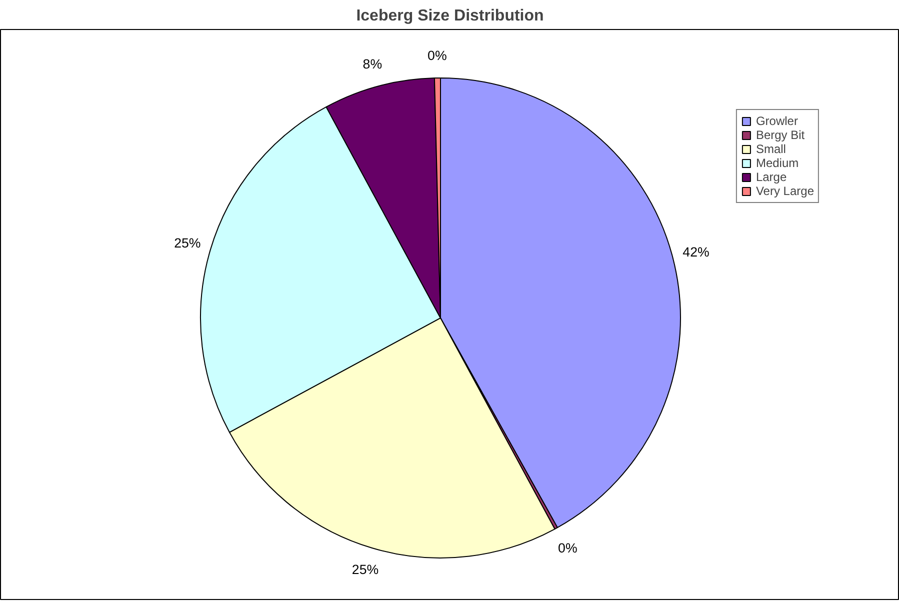  What do you see at coordinates (771, 177) in the screenshot?
I see `legend-label: Large` at bounding box center [771, 177].